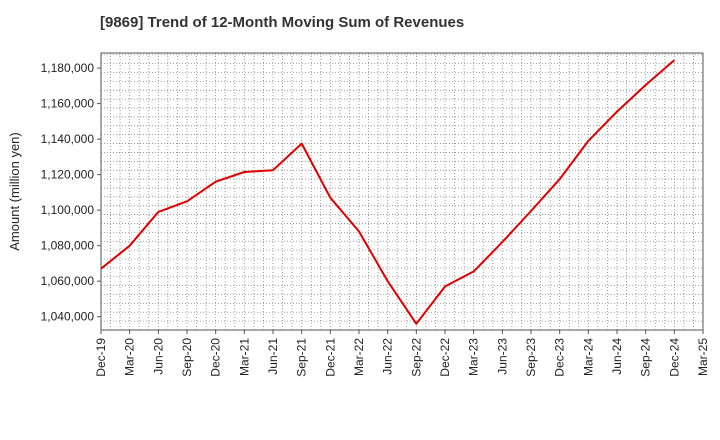 This screenshot has height=440, width=720. I want to click on x-tick-label: Dec-22, so click(445, 357).